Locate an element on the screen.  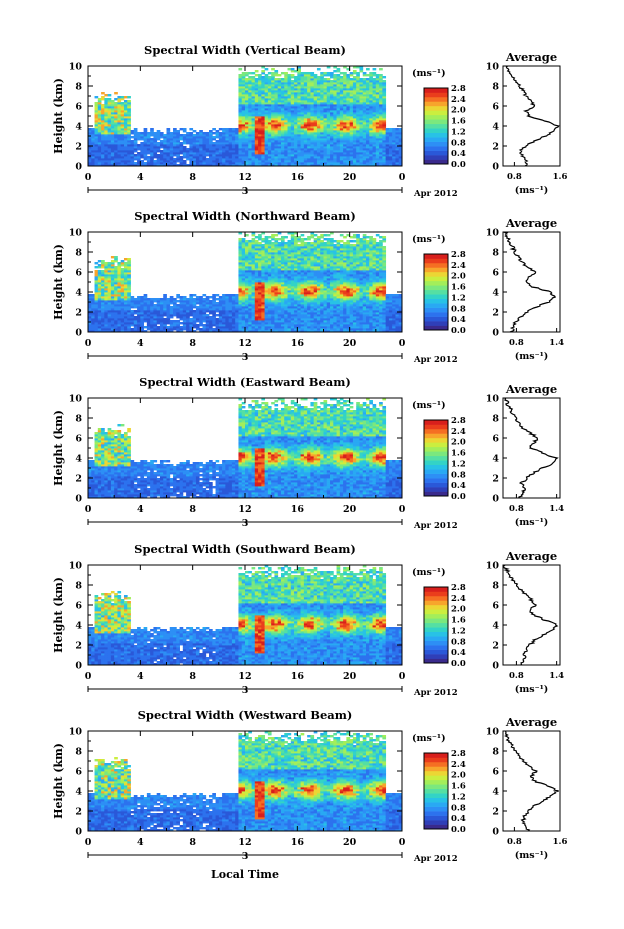
colorbar-segment is located at coordinates (436, 108).